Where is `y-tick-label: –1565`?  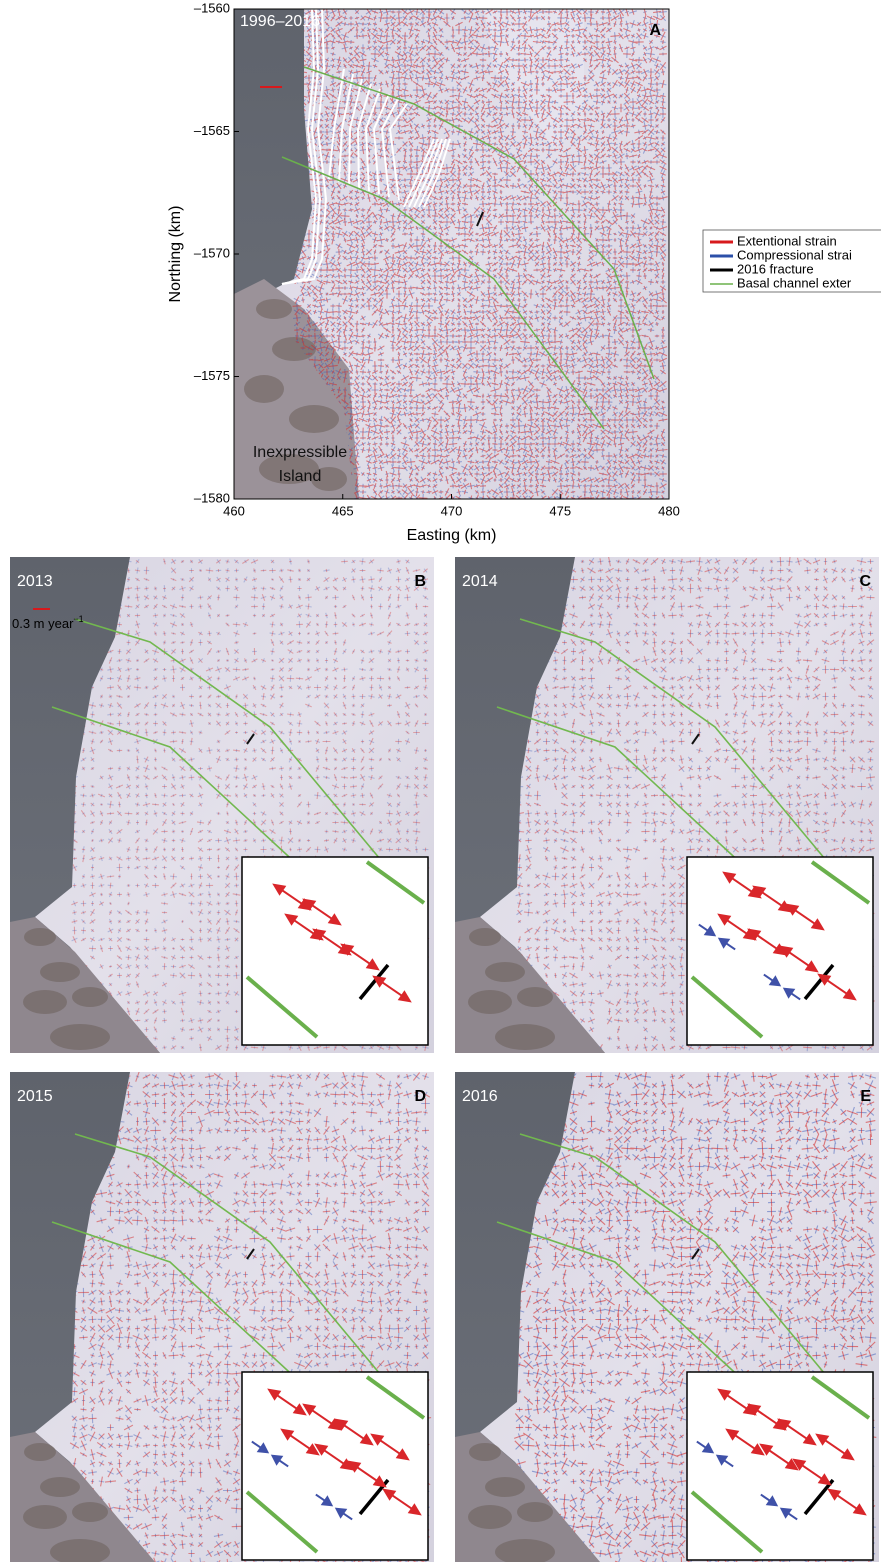 y-tick-label: –1565 is located at coordinates (212, 130).